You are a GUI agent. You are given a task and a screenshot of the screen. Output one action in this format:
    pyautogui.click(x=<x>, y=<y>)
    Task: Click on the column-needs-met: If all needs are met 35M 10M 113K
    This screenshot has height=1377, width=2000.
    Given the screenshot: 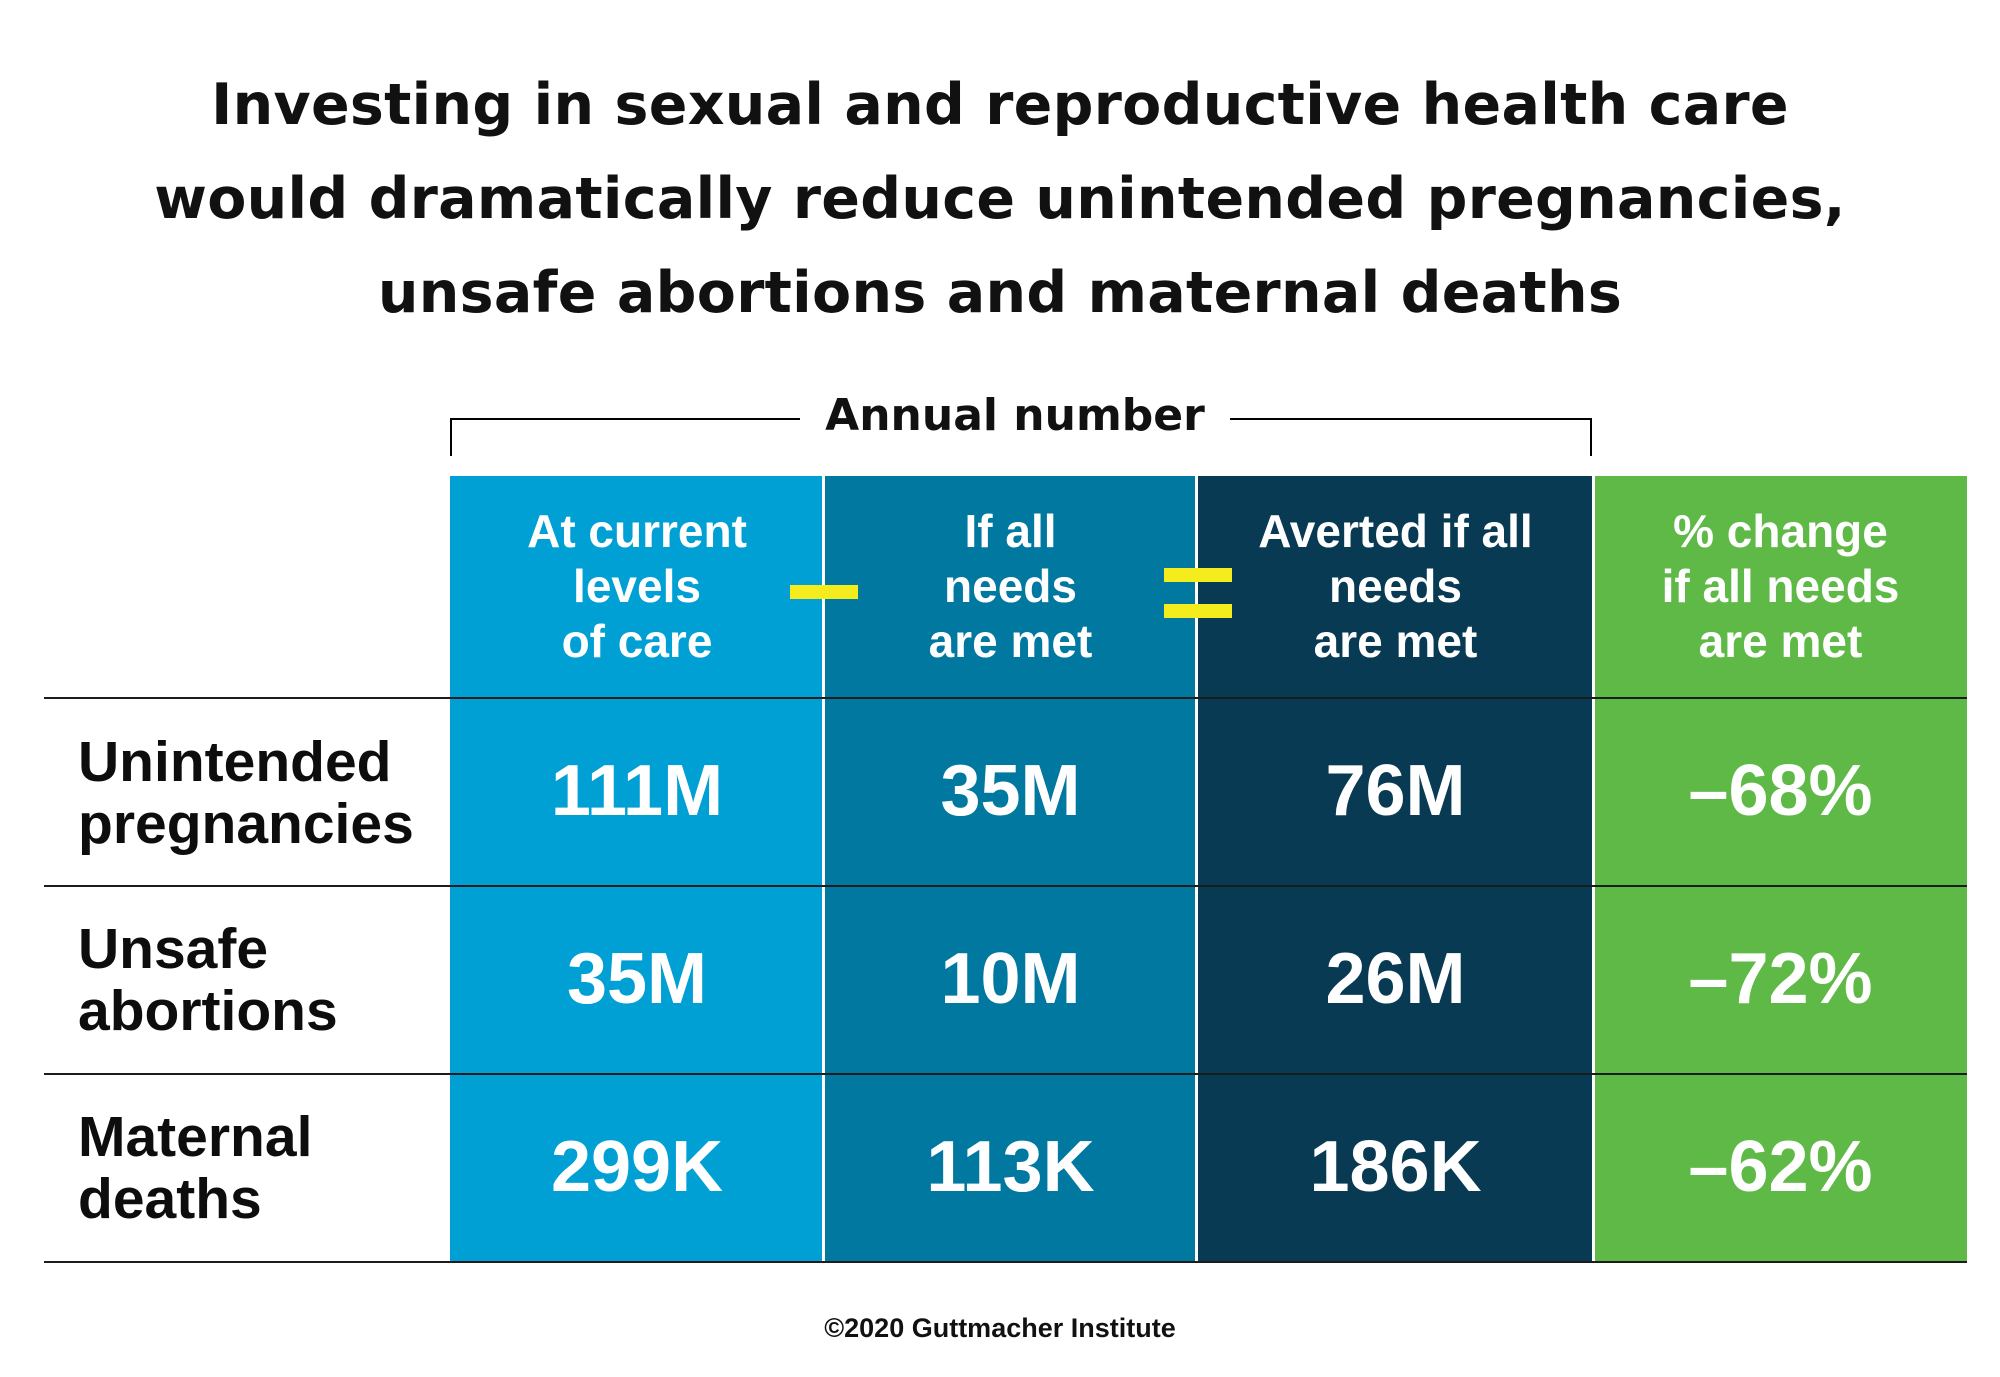 What is the action you would take?
    pyautogui.click(x=1010, y=868)
    